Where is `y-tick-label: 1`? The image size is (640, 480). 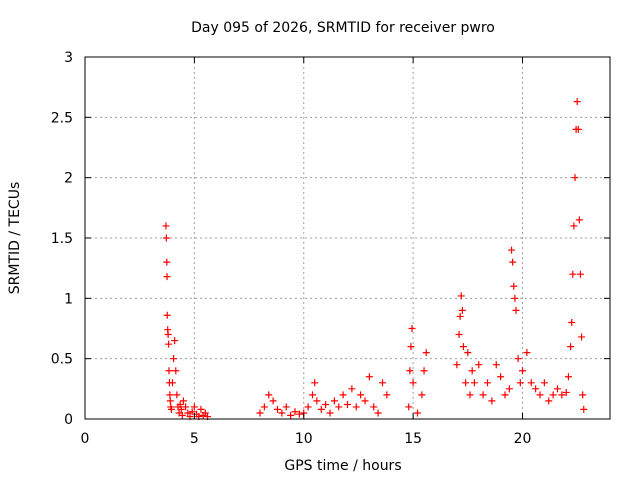 y-tick-label: 1 is located at coordinates (68, 299).